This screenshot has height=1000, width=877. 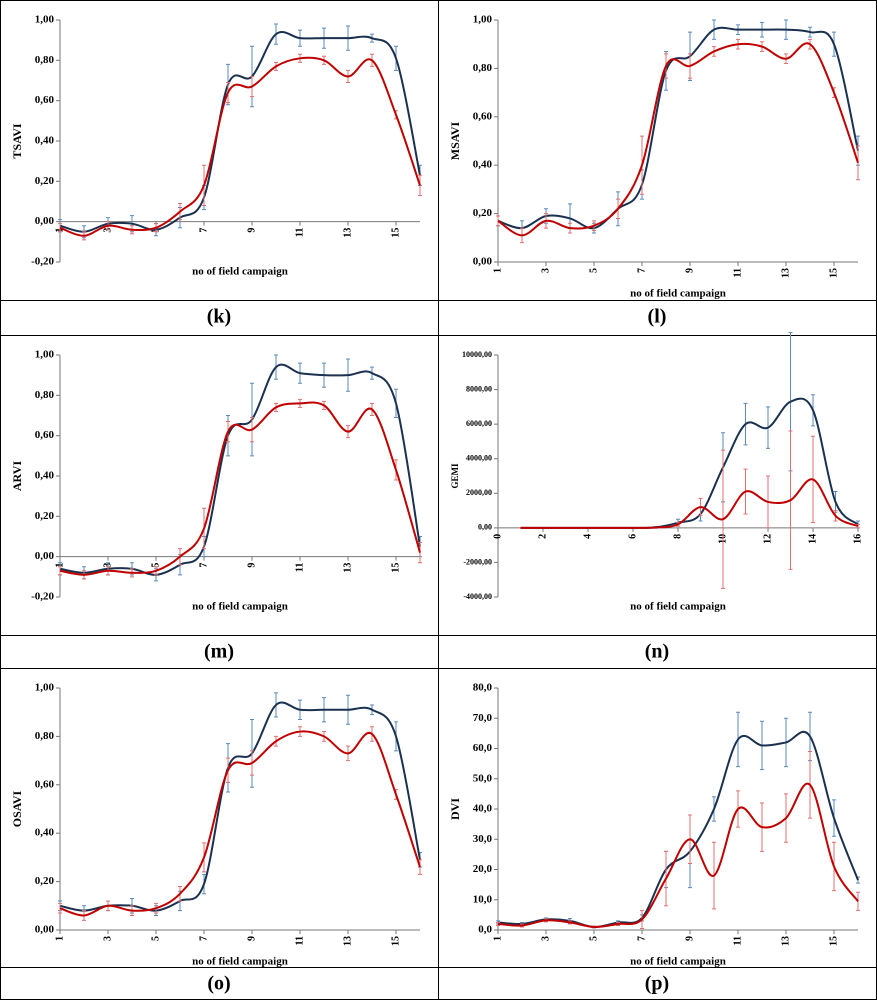 What do you see at coordinates (677, 536) in the screenshot?
I see `x-tick-label: 8` at bounding box center [677, 536].